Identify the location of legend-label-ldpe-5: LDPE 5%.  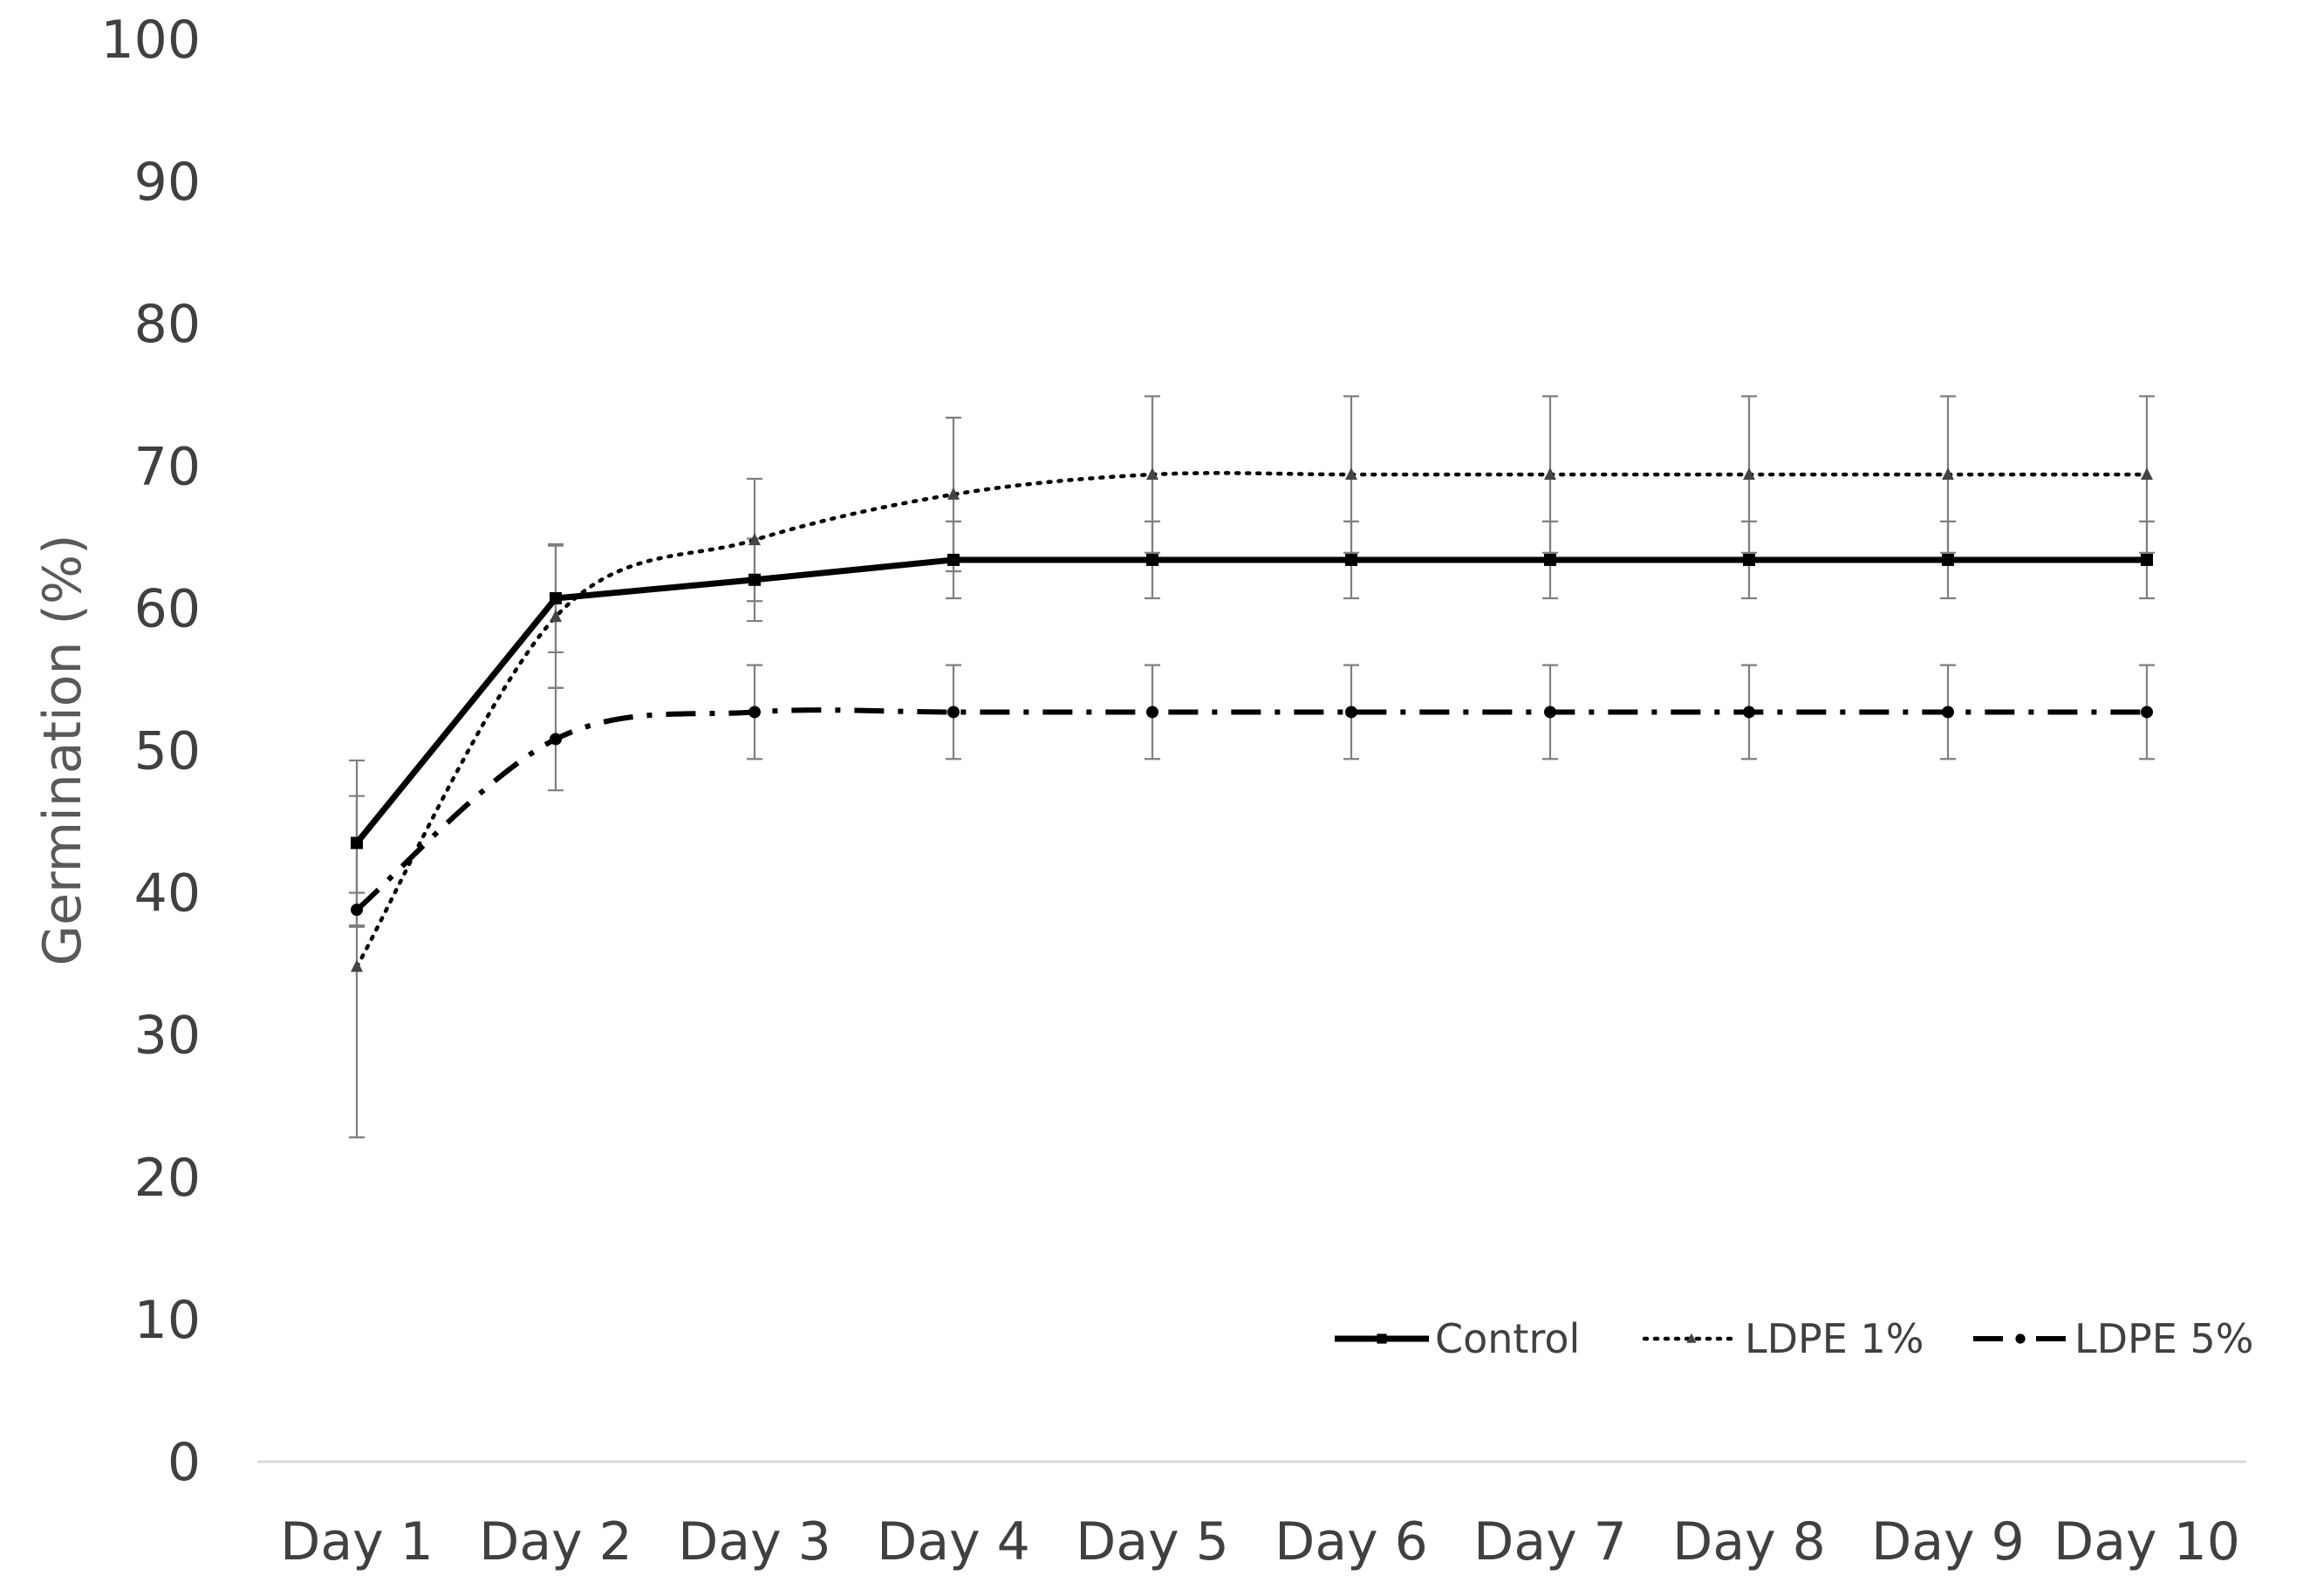
(2163, 1338).